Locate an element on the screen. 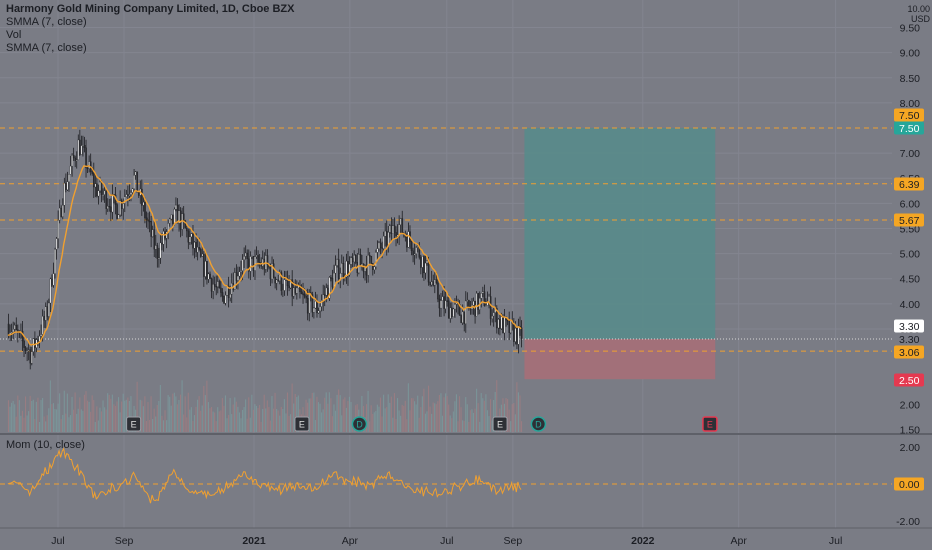  price-badge-level: 5.67 is located at coordinates (909, 220).